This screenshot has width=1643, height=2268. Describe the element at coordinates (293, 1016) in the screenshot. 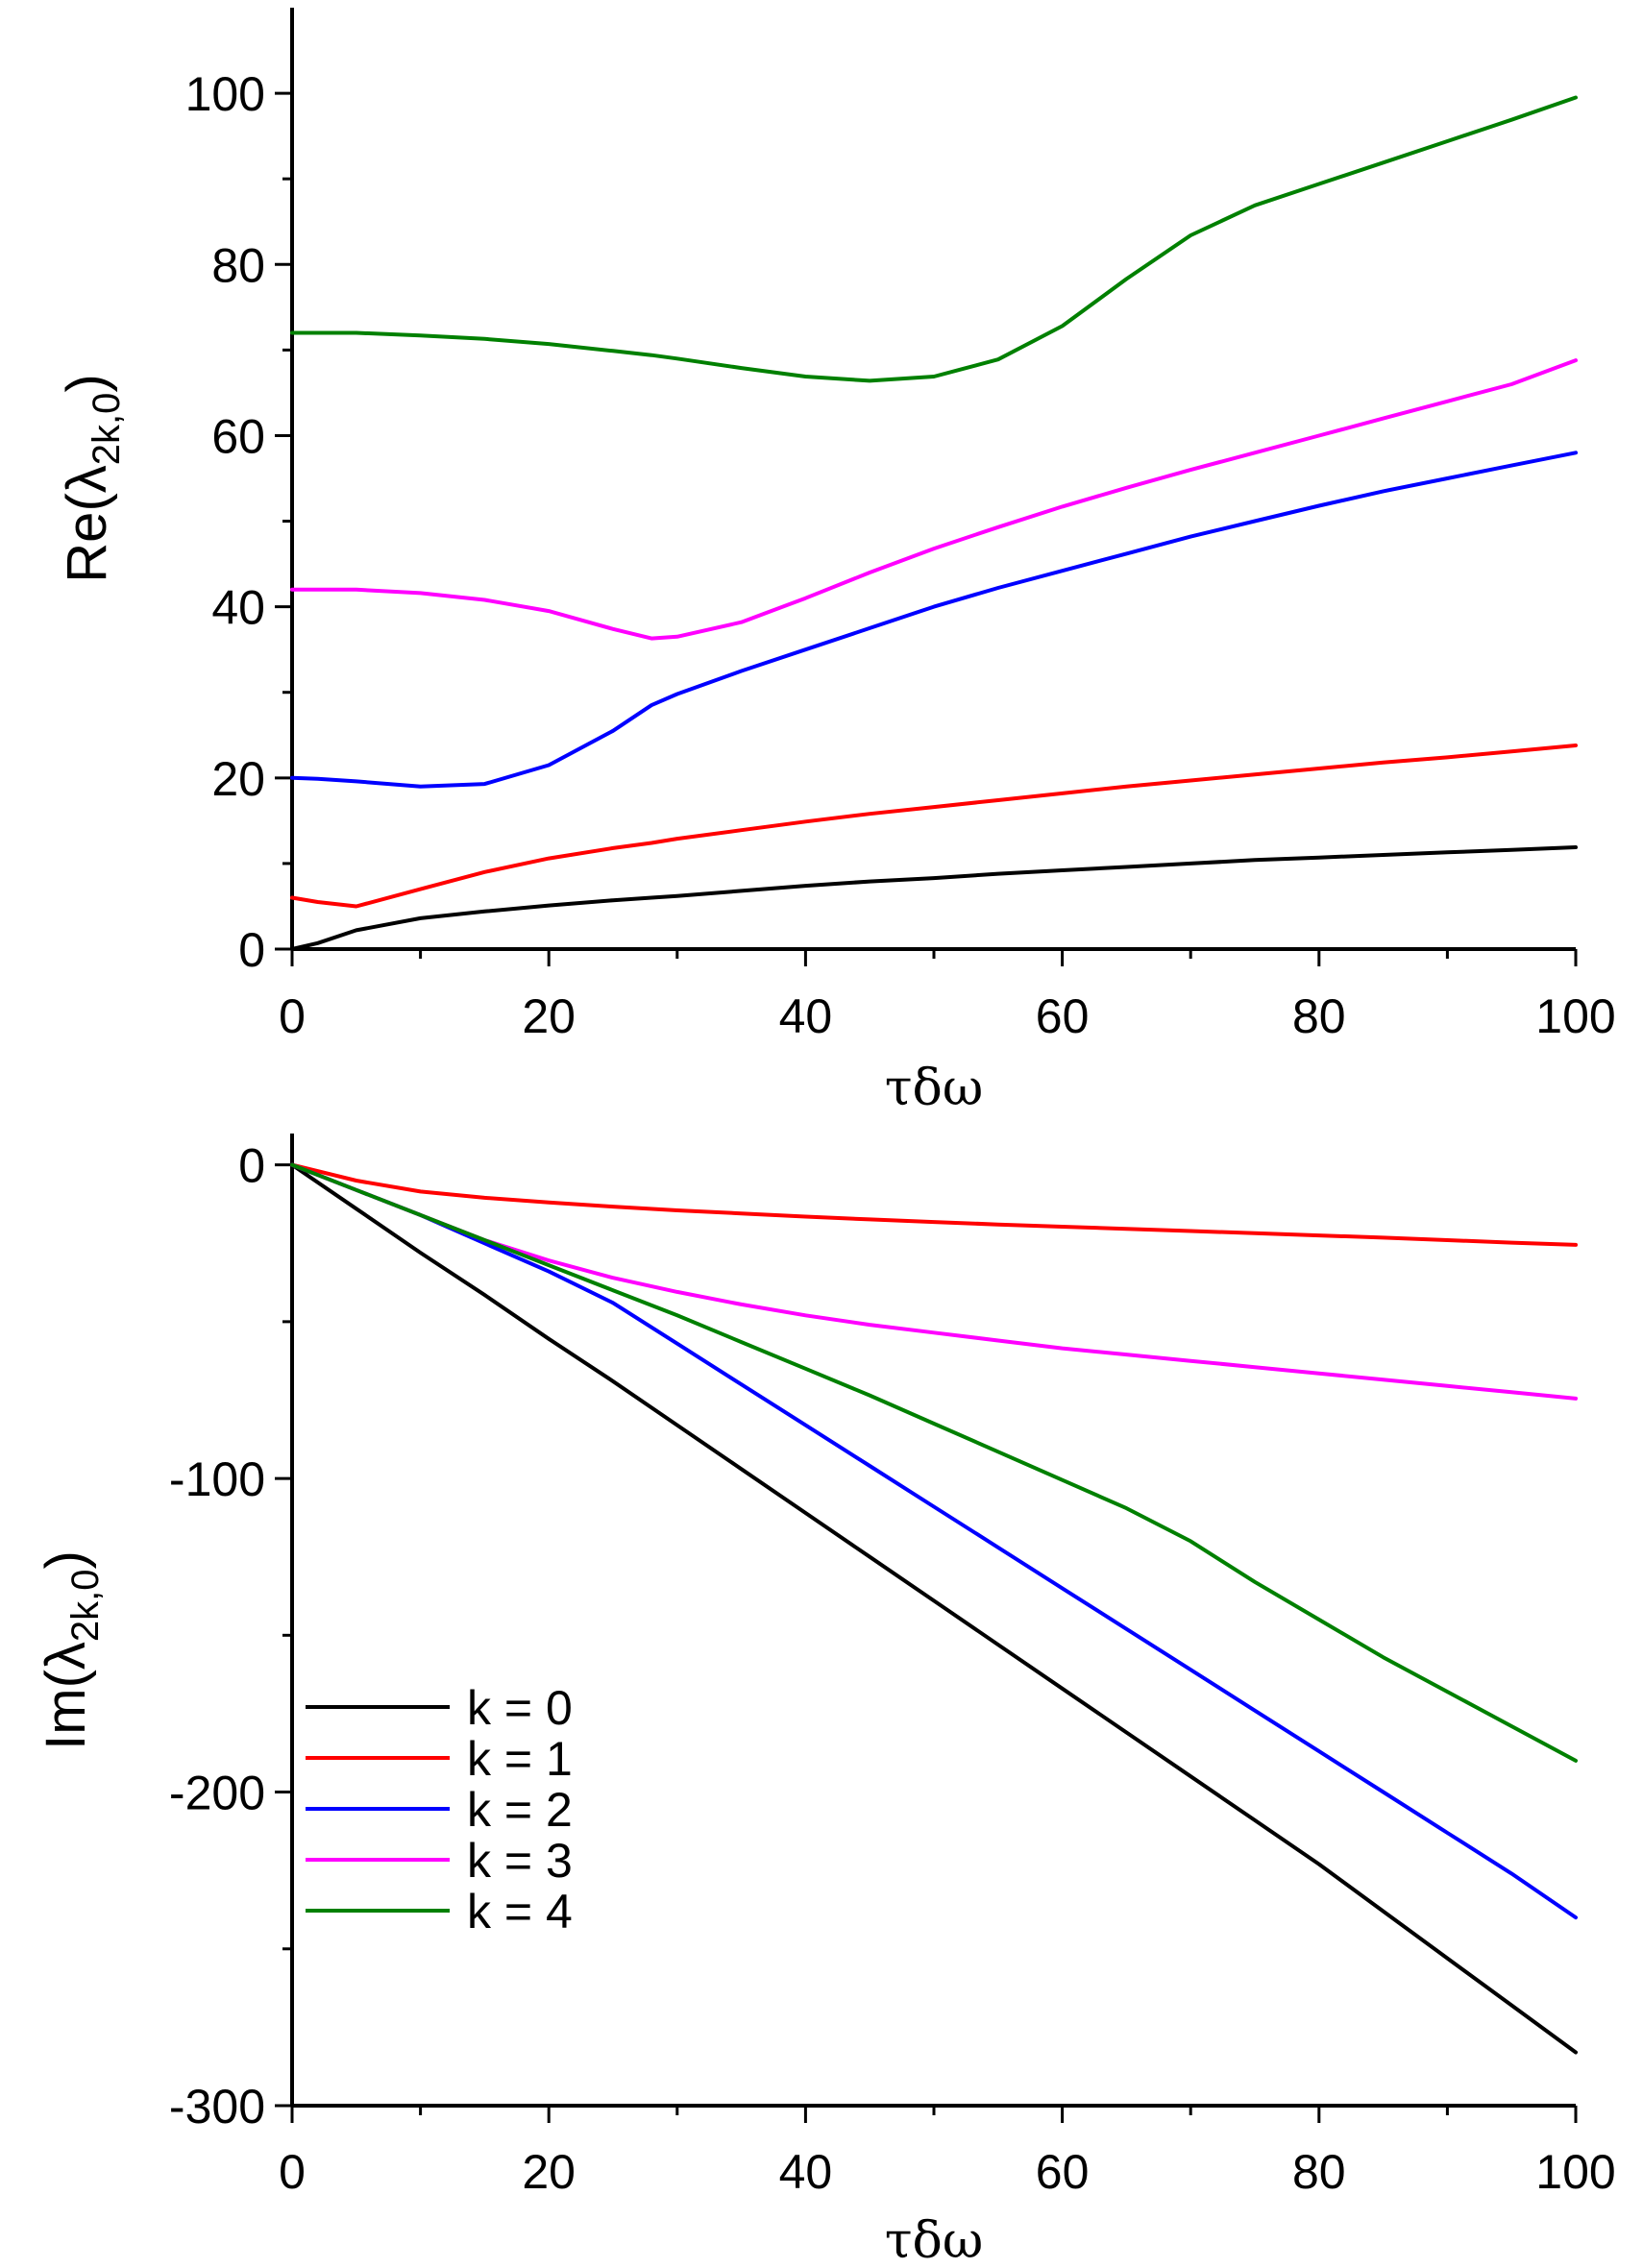

I see `re-x-tick-label: 0` at that location.